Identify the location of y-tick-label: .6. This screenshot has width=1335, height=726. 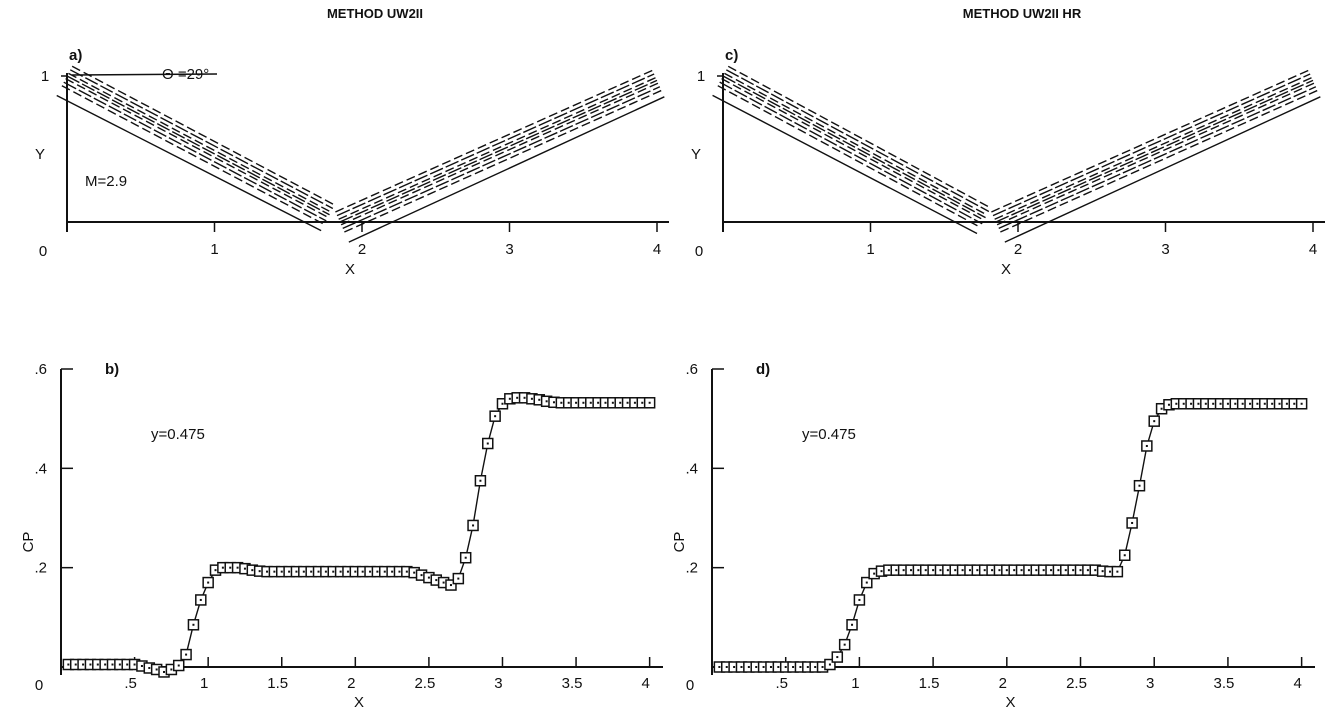
(691, 369).